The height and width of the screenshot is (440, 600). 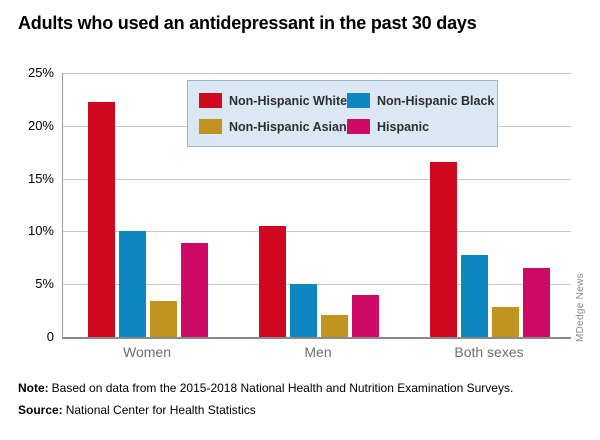 What do you see at coordinates (365, 315) in the screenshot?
I see `bar-men-hispanic` at bounding box center [365, 315].